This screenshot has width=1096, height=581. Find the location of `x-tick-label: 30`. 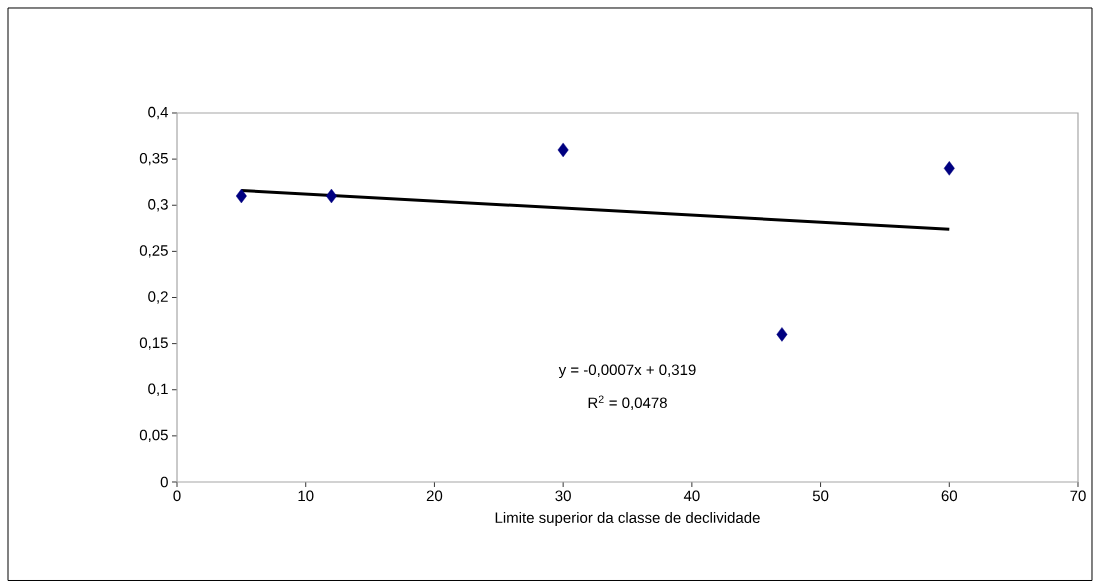

x-tick-label: 30 is located at coordinates (563, 496).